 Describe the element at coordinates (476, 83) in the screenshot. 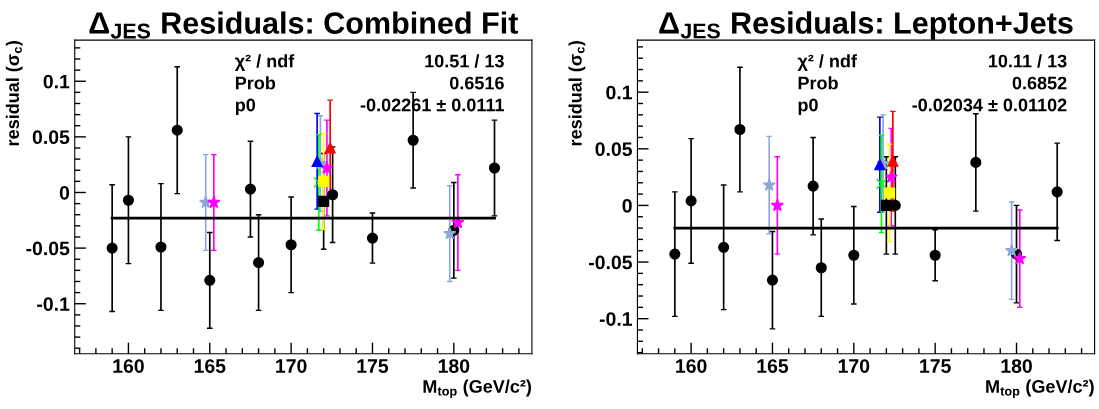

I see `annotation: 0.6516` at that location.